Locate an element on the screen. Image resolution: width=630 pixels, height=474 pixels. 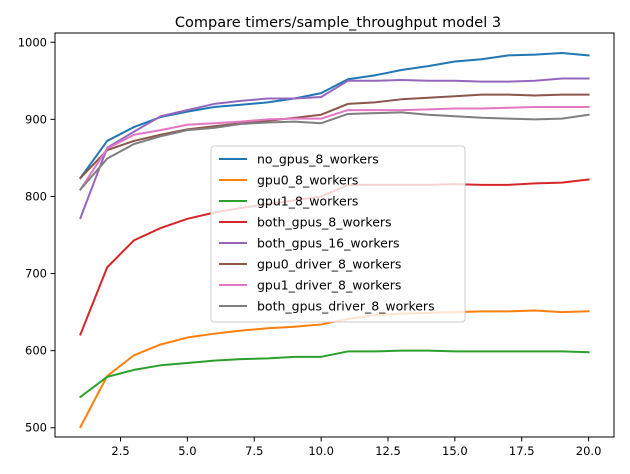
y-tick-label: 600 is located at coordinates (36, 351).